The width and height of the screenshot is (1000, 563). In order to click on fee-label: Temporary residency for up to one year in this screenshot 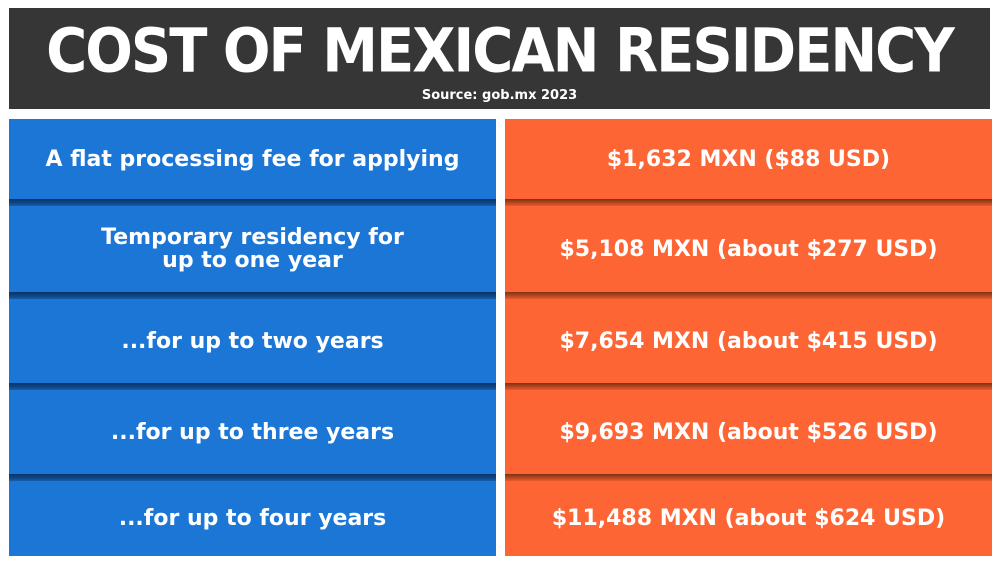, I will do `click(252, 249)`.